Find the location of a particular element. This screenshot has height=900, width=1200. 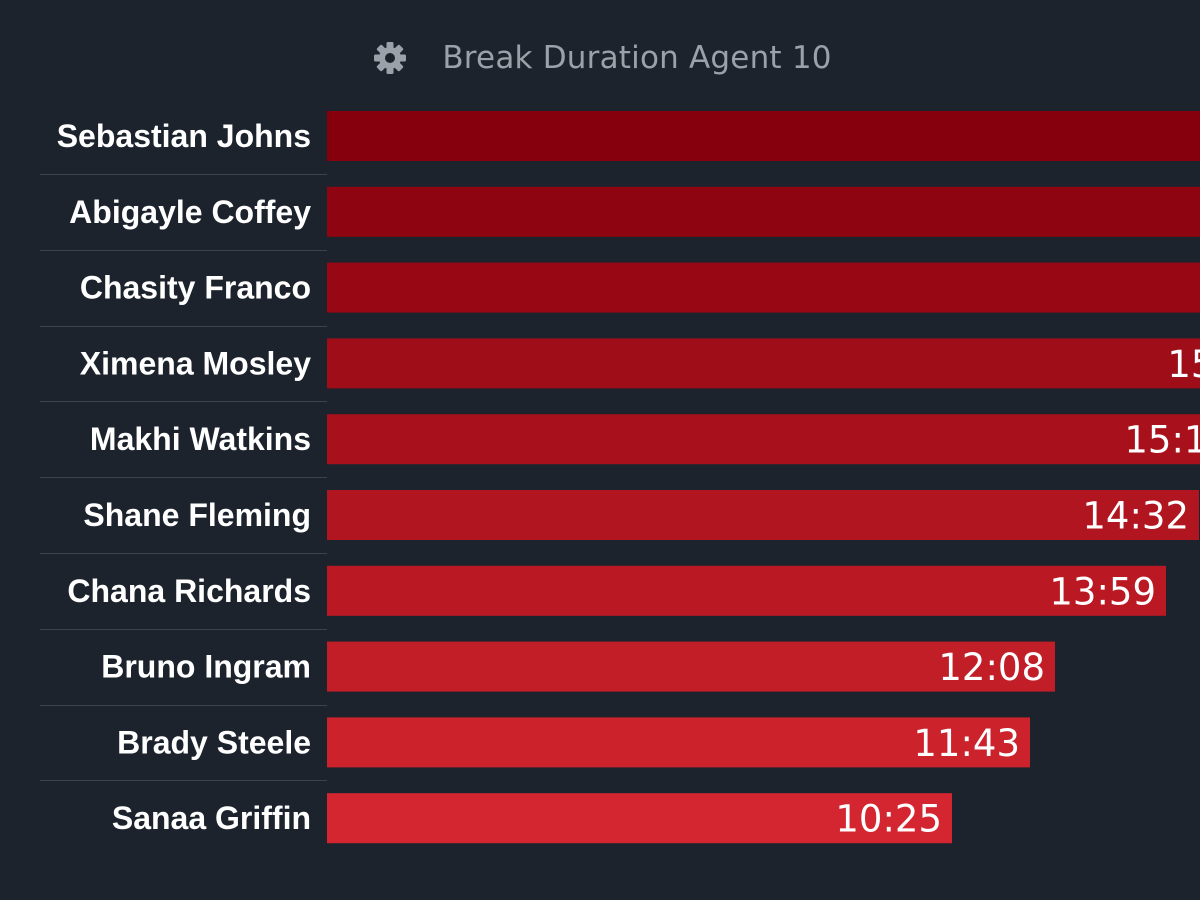

chart-header: Break Duration Agent 10 is located at coordinates (600, 58).